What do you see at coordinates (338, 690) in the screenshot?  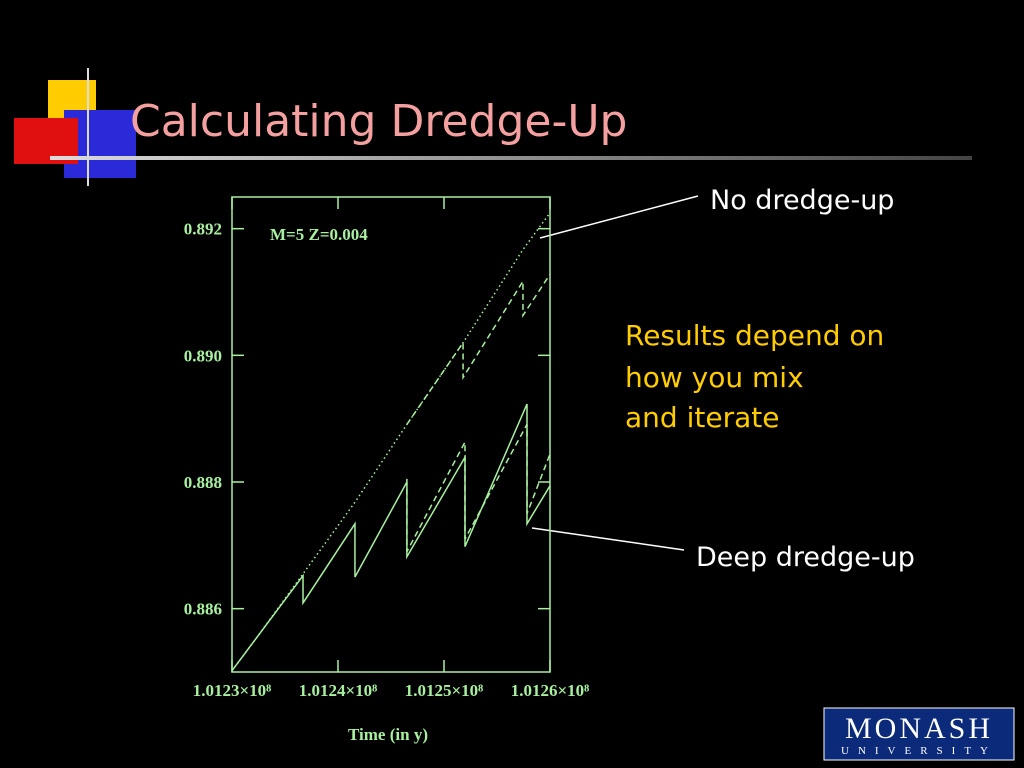 I see `x-tick-label: 1.0124×10⁸` at bounding box center [338, 690].